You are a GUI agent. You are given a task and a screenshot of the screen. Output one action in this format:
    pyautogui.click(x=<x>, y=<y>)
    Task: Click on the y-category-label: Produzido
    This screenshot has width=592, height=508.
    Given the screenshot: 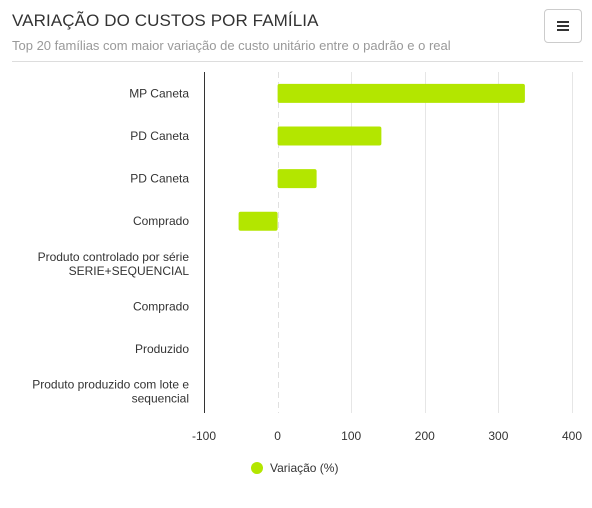 What is the action you would take?
    pyautogui.click(x=162, y=349)
    